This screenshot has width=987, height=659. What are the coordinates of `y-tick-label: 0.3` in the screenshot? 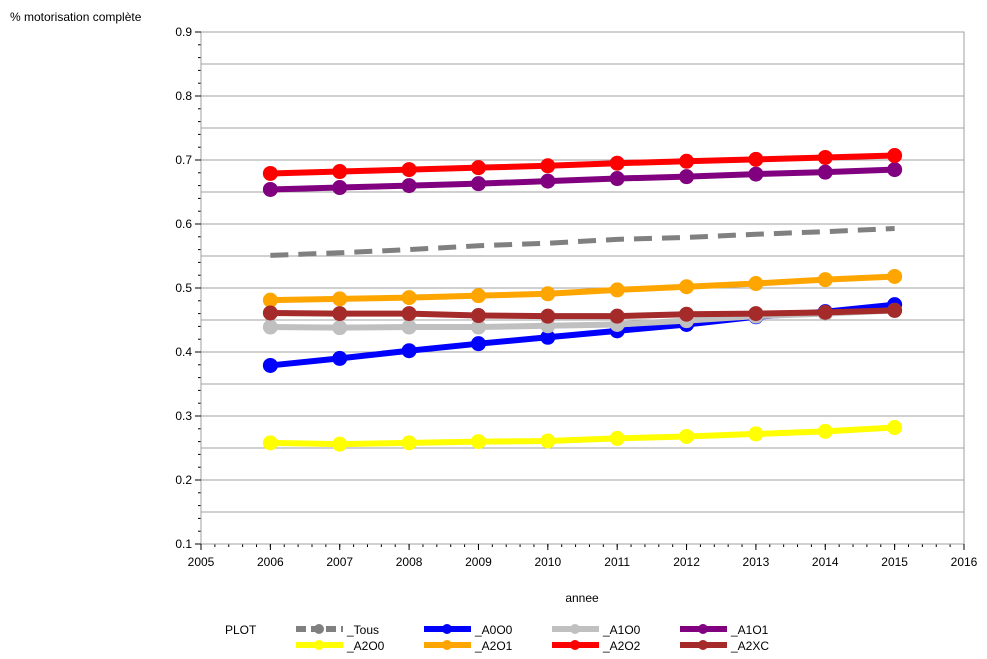 It's located at (183, 416).